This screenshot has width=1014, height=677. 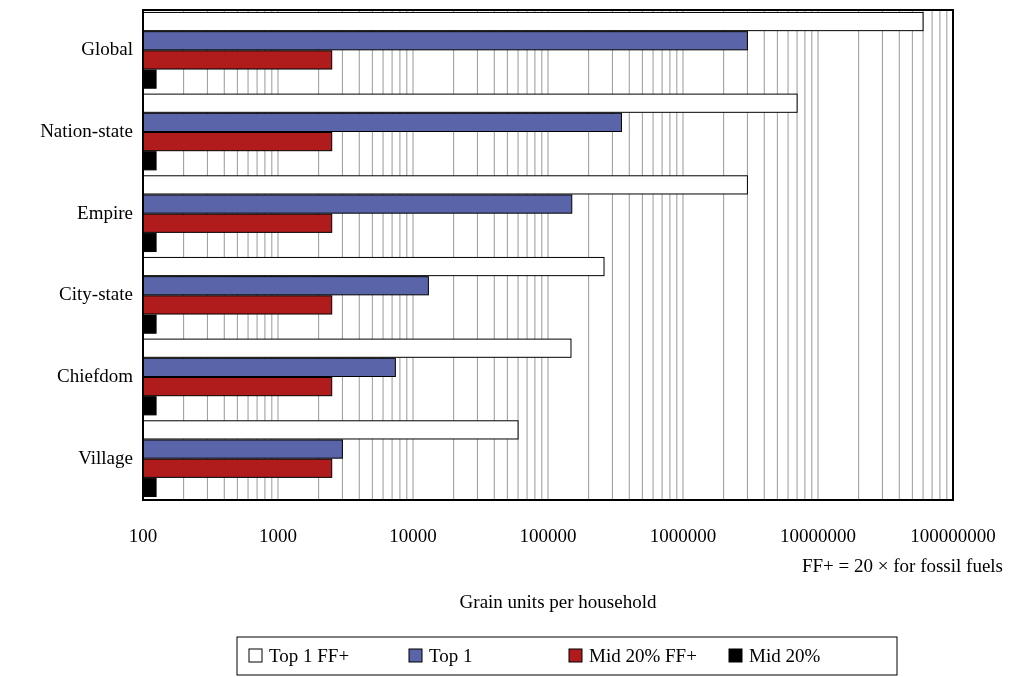 I want to click on legend-label: Top 1, so click(x=451, y=655).